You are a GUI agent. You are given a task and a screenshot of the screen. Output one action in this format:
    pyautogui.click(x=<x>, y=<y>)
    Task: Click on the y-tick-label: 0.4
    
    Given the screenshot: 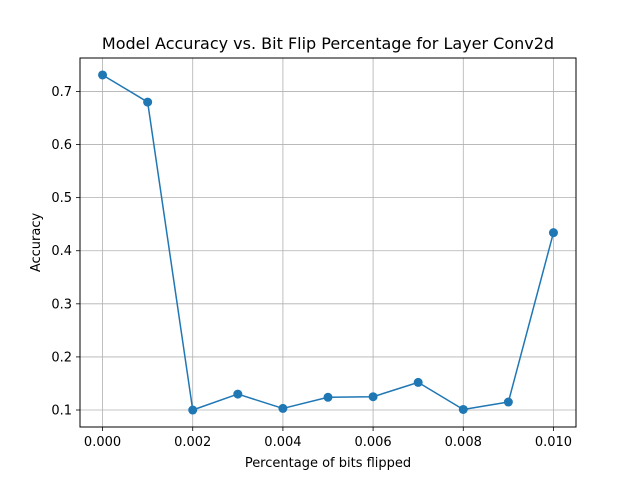 What is the action you would take?
    pyautogui.click(x=61, y=251)
    